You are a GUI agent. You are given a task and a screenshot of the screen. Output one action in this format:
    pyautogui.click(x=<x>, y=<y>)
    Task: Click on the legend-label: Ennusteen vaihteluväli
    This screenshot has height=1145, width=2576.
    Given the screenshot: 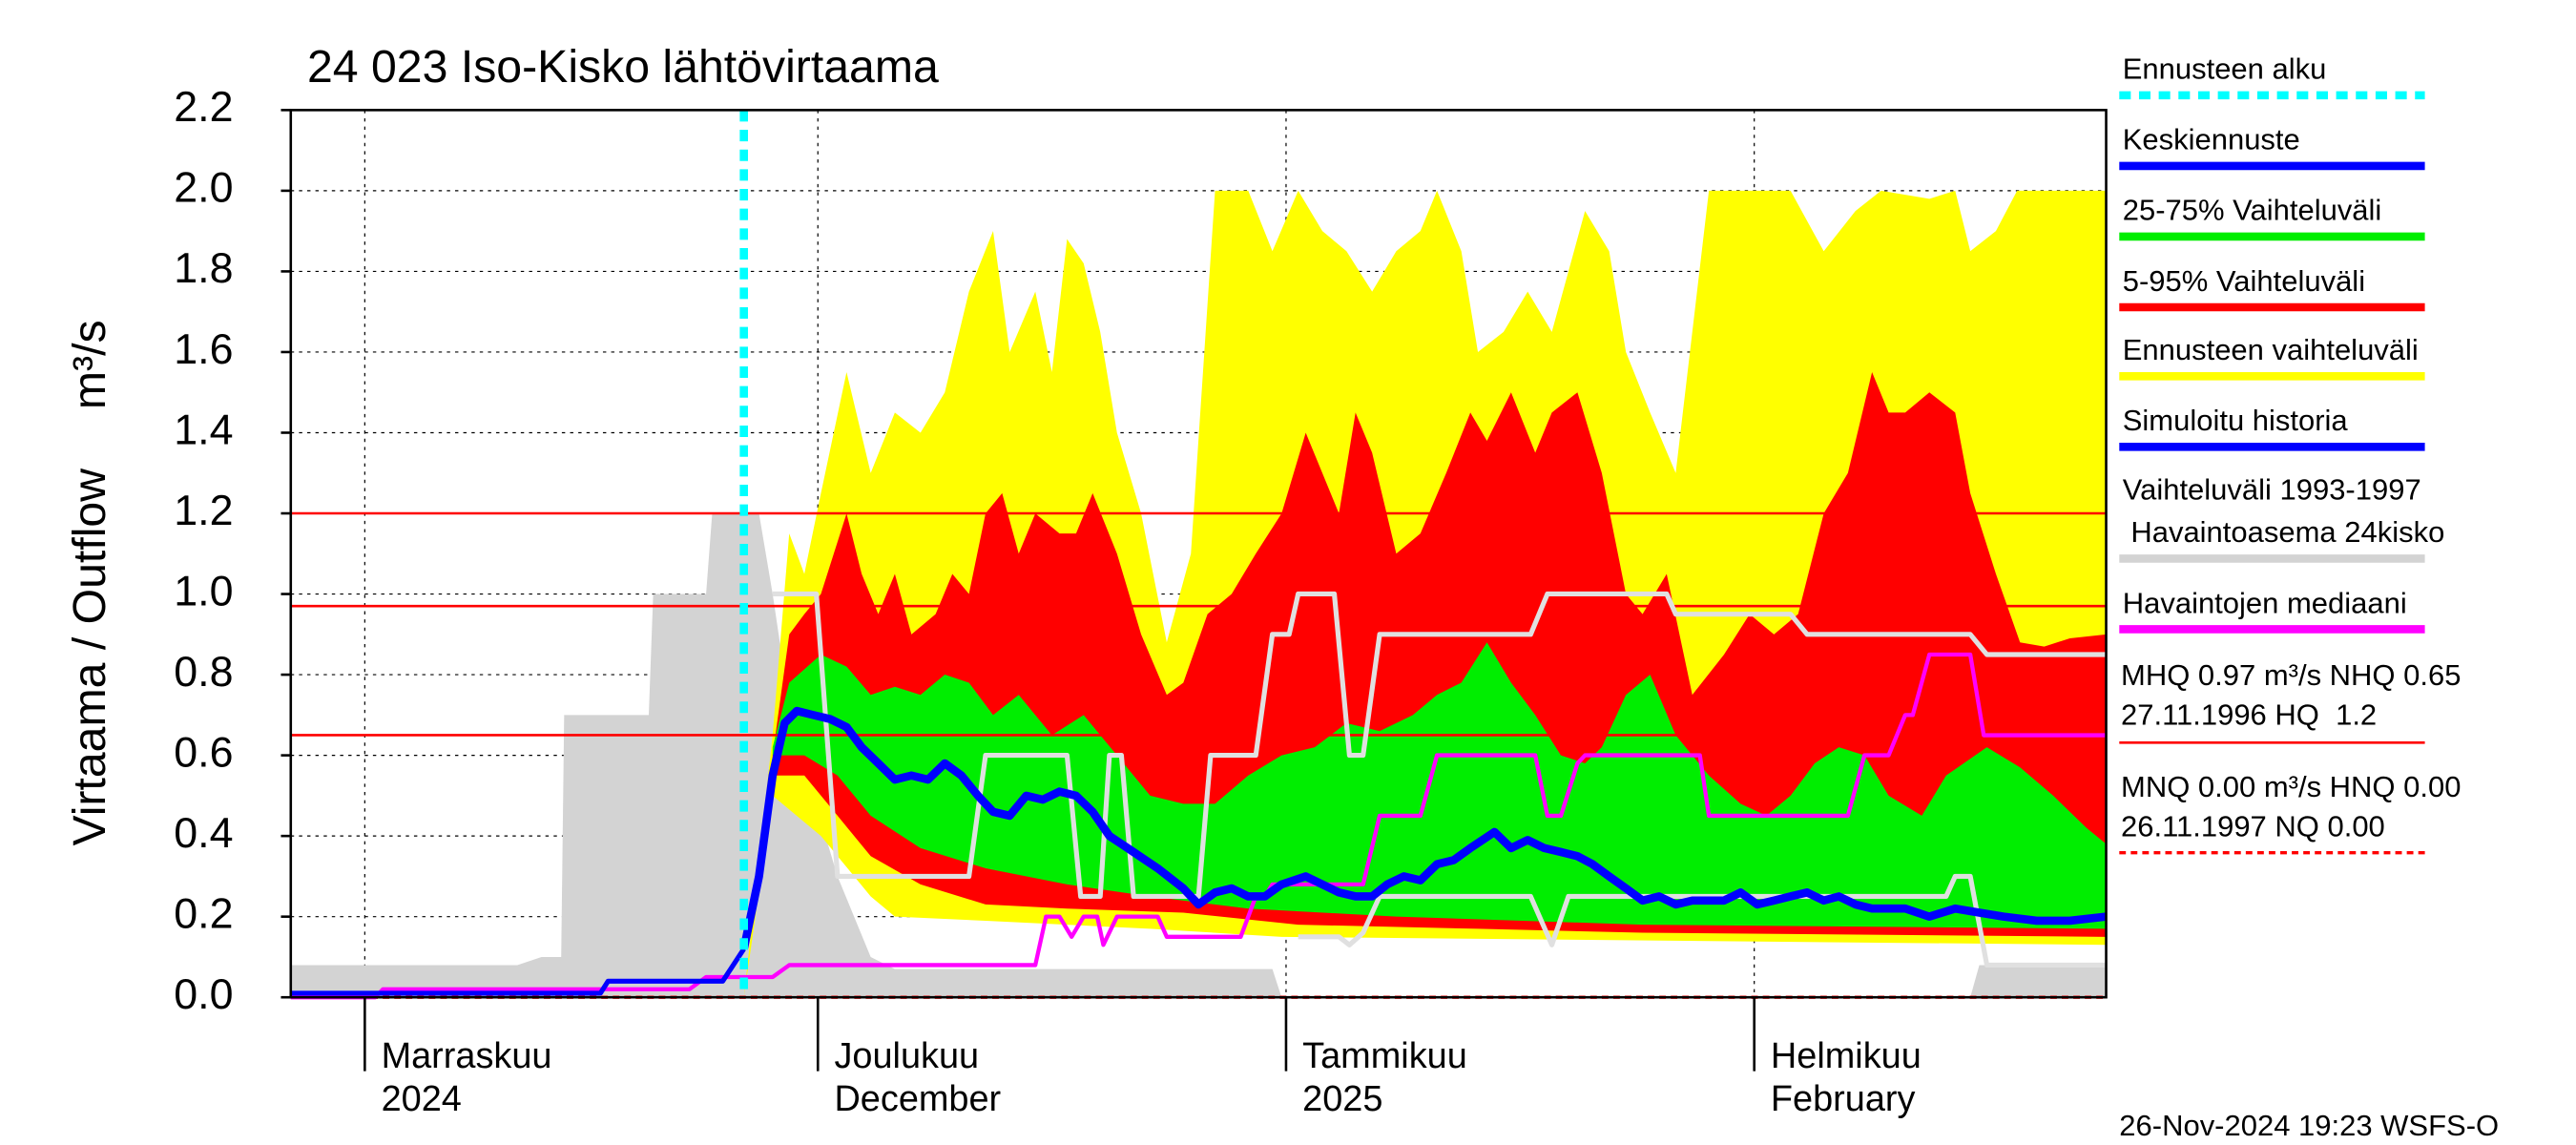 What is the action you would take?
    pyautogui.click(x=2271, y=350)
    